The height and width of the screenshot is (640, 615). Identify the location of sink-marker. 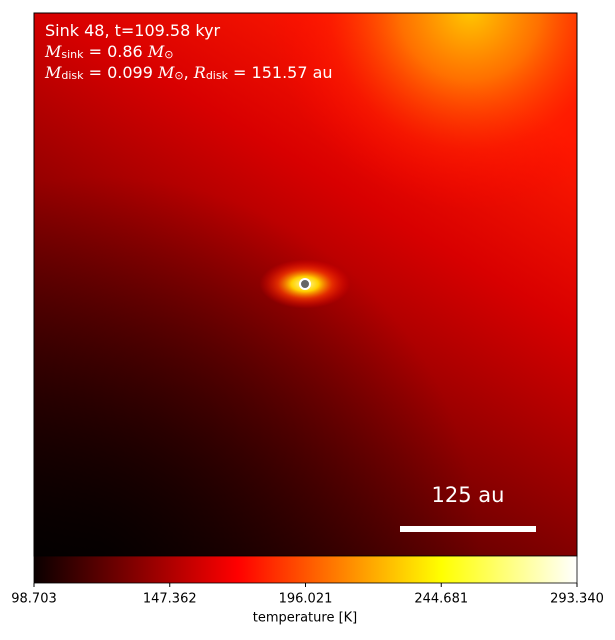
(305, 284).